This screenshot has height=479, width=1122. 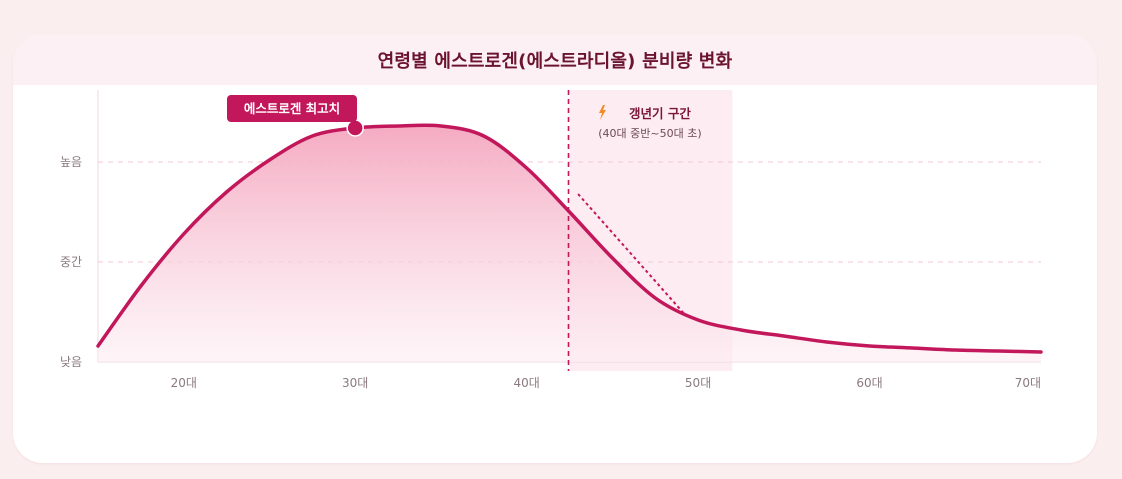 I want to click on x-tick-label-4: 60대, so click(x=869, y=383).